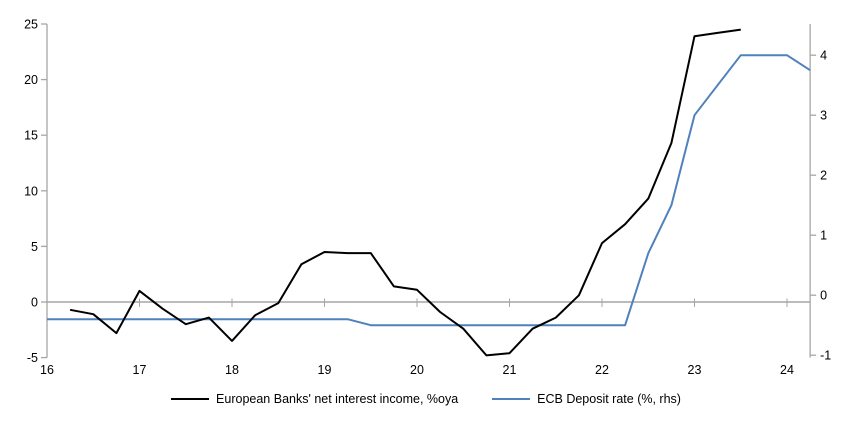 This screenshot has height=427, width=852. What do you see at coordinates (32, 358) in the screenshot?
I see `left-axis-tick-label: -5` at bounding box center [32, 358].